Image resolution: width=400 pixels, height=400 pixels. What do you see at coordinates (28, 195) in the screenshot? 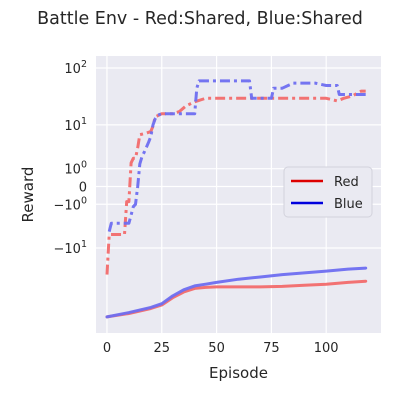
I see `y-axis-label: Reward` at bounding box center [28, 195].